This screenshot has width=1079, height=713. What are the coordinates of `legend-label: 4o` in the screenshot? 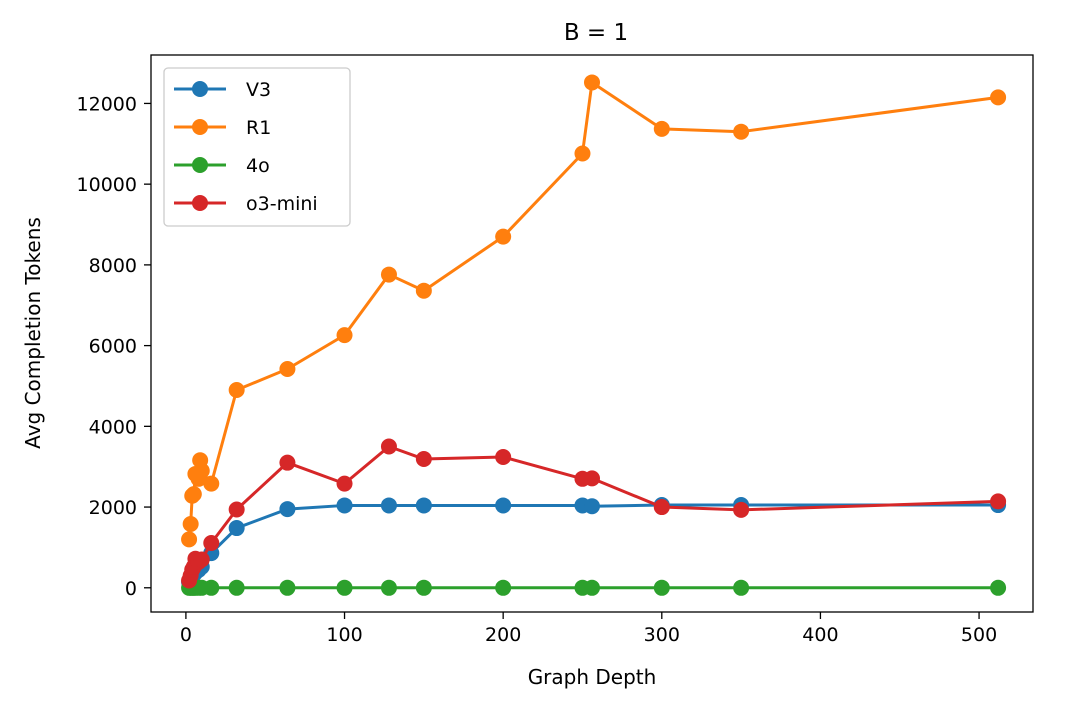 It's located at (258, 166).